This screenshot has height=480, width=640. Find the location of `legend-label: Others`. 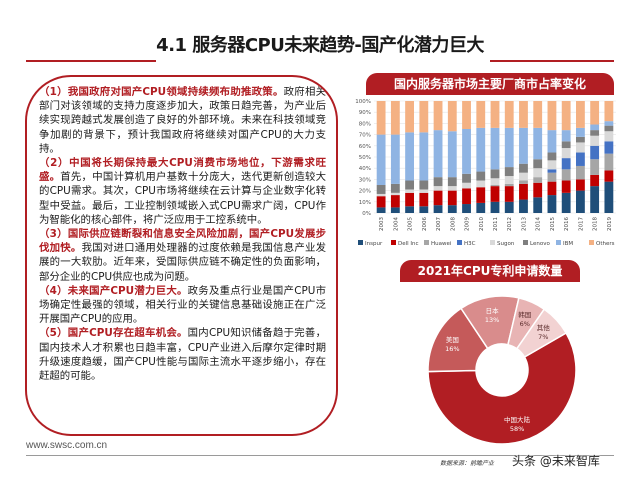

legend-label: Others is located at coordinates (605, 244).